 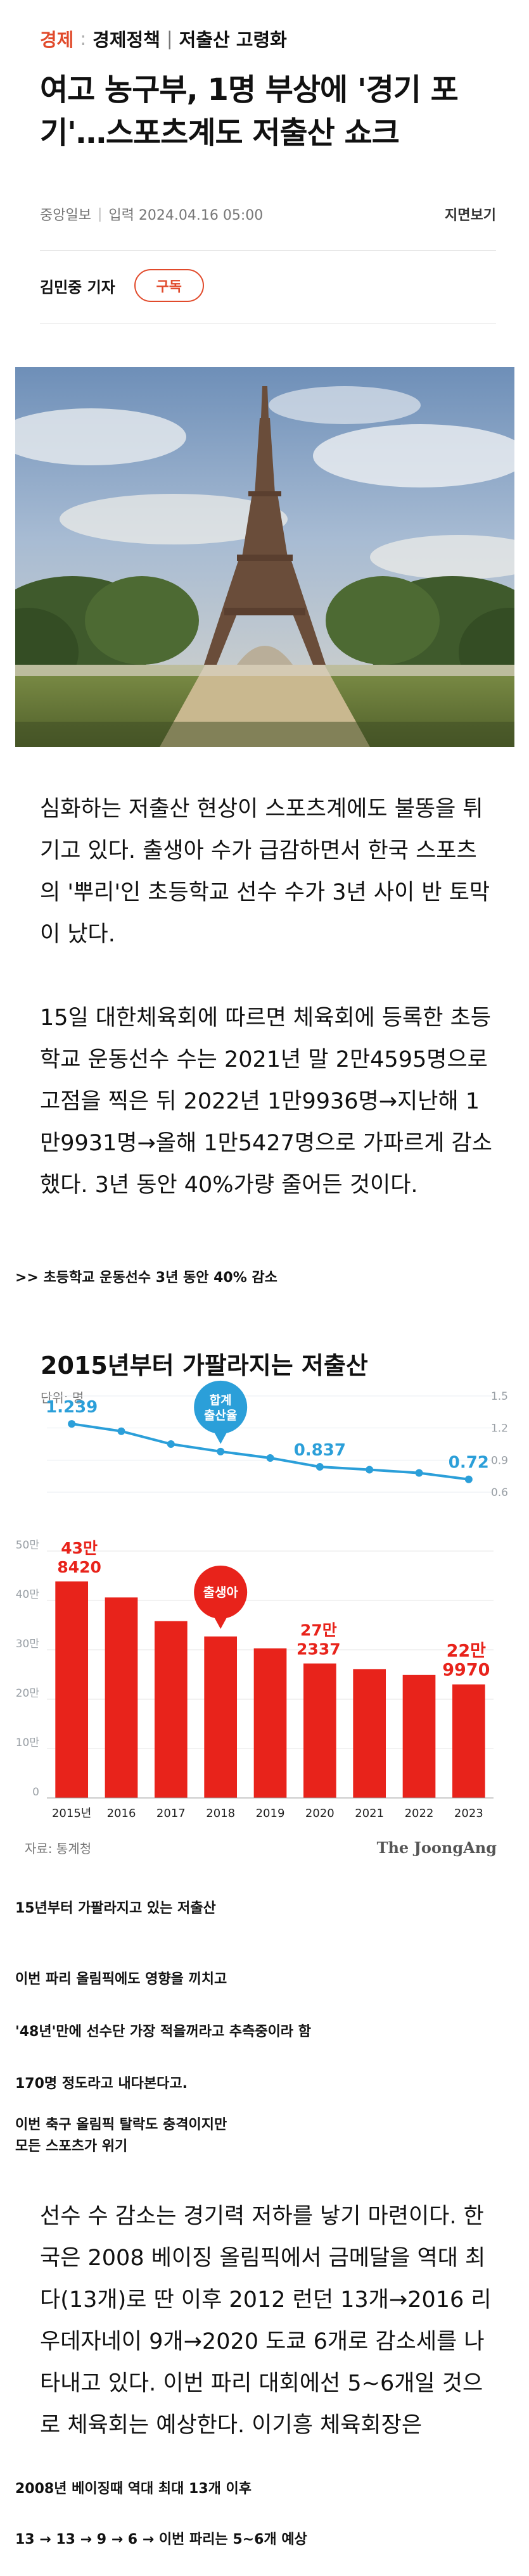 I want to click on bar-value-label: 9970, so click(x=466, y=1670).